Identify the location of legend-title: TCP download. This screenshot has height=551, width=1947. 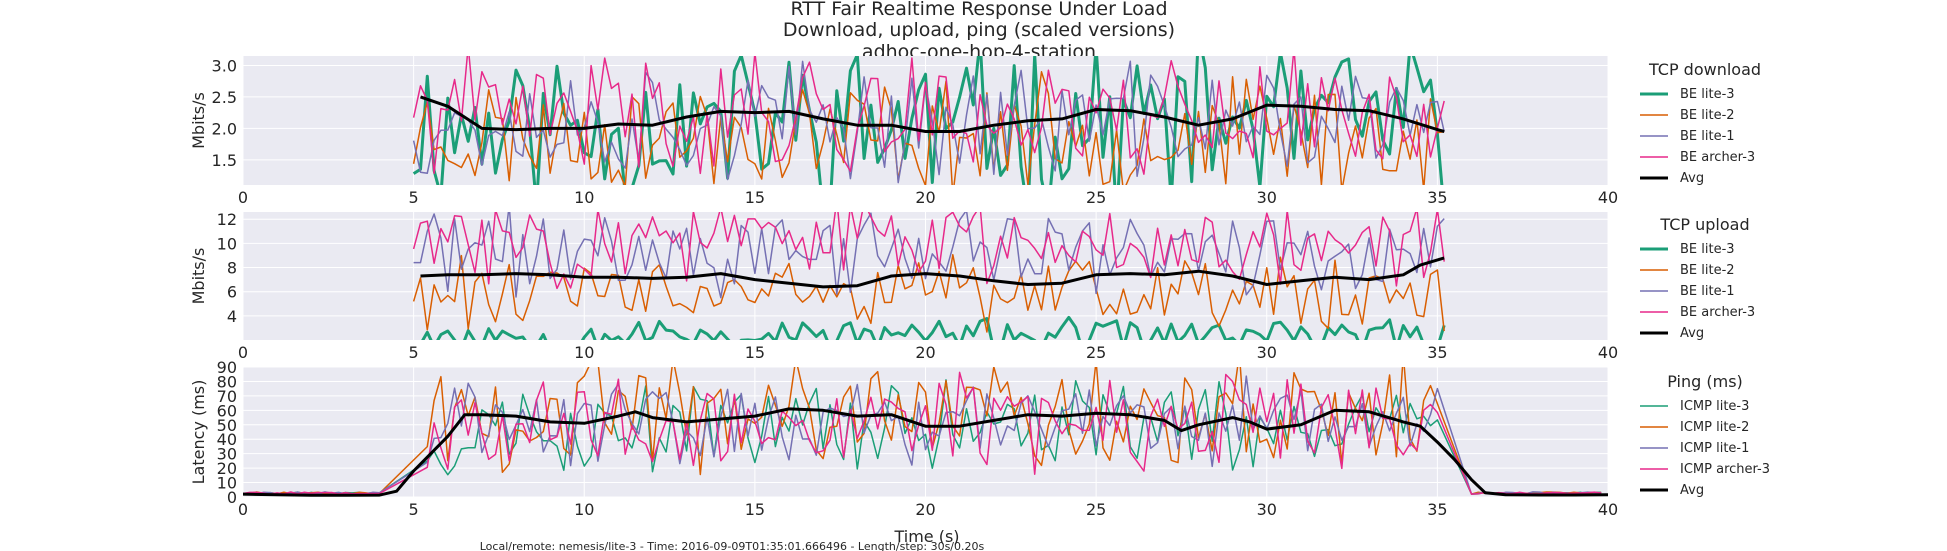
(1704, 69).